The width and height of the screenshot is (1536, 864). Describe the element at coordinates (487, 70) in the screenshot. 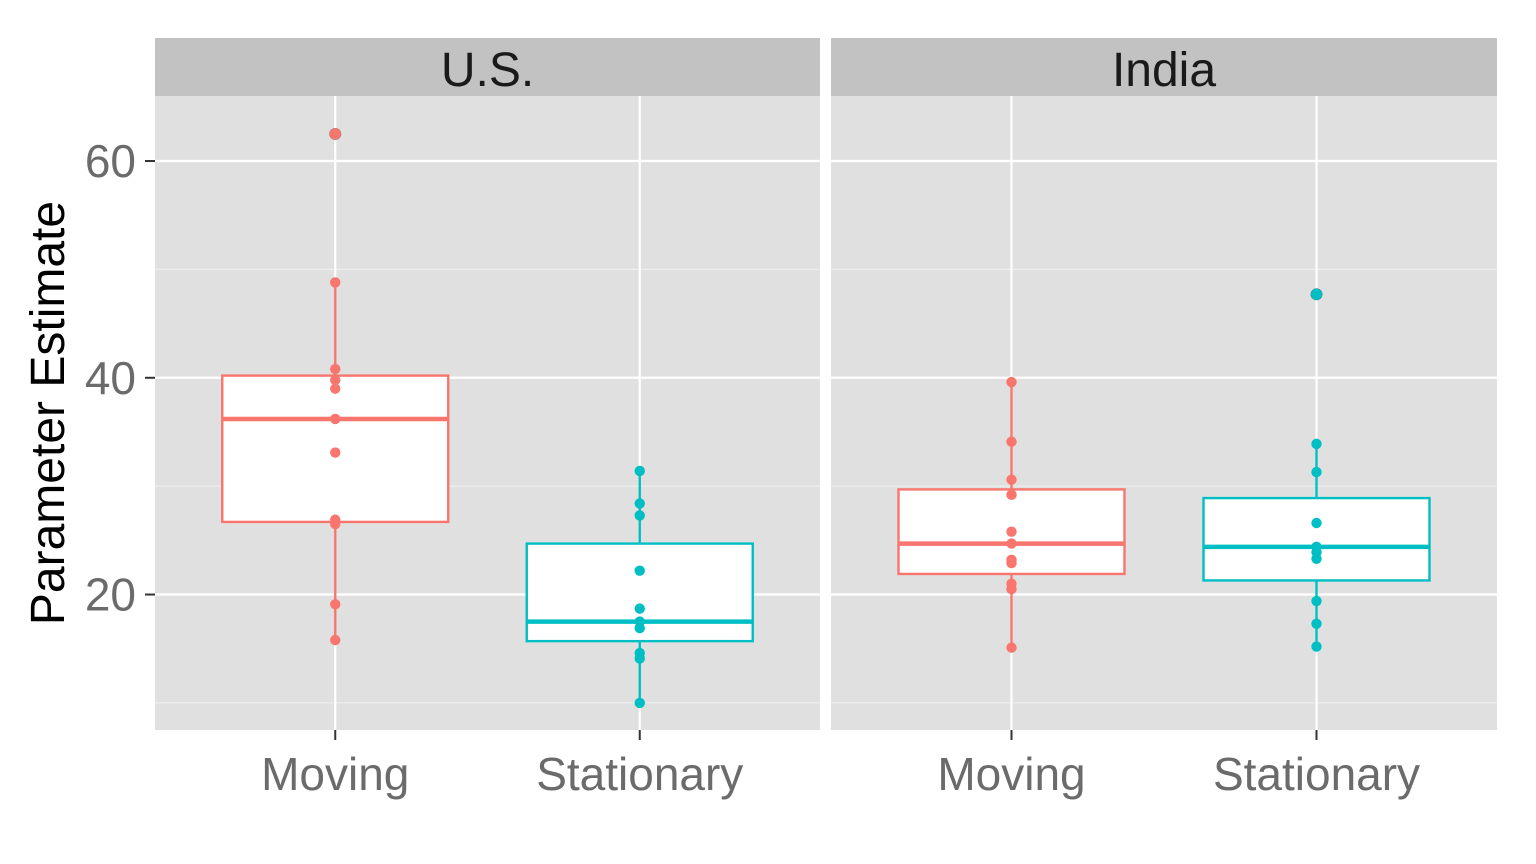

I see `facet-label: U.S.` at that location.